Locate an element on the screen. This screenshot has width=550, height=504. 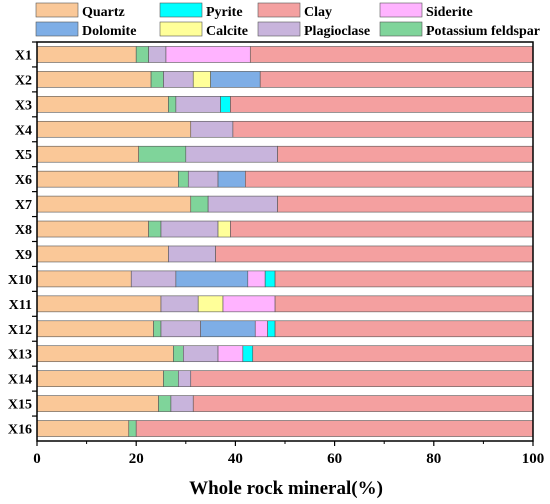
legend-swatch-potassium-feldspar is located at coordinates (401, 29).